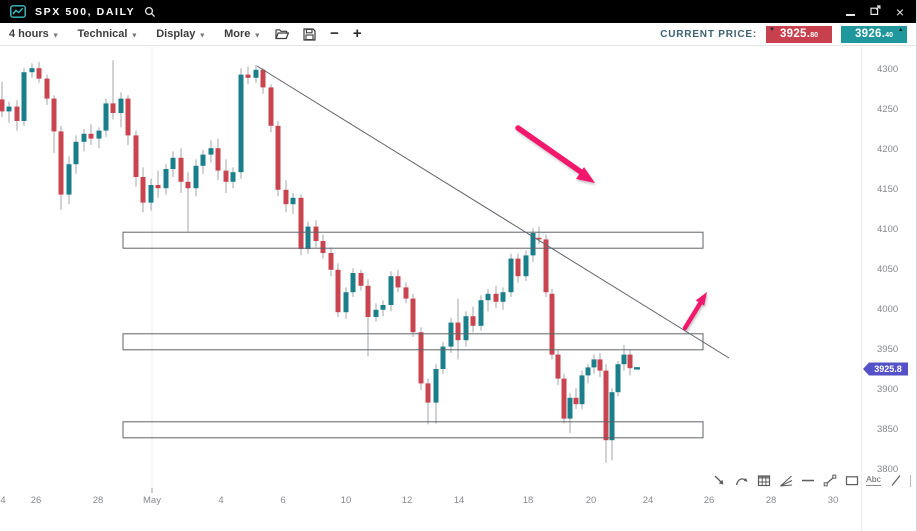  What do you see at coordinates (419, 497) in the screenshot?
I see `date-axis: 4 26 28 May 4 6 10 12 14 18 20 24 26 28 30` at bounding box center [419, 497].